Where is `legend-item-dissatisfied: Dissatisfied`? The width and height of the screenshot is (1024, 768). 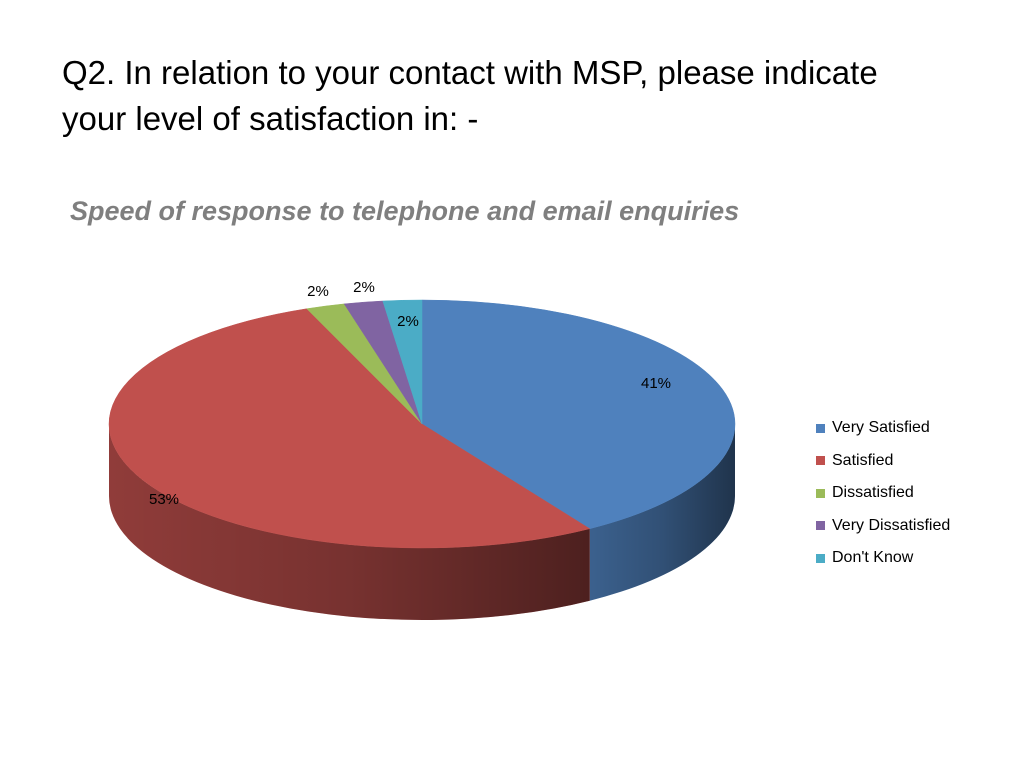 legend-item-dissatisfied: Dissatisfied is located at coordinates (883, 493).